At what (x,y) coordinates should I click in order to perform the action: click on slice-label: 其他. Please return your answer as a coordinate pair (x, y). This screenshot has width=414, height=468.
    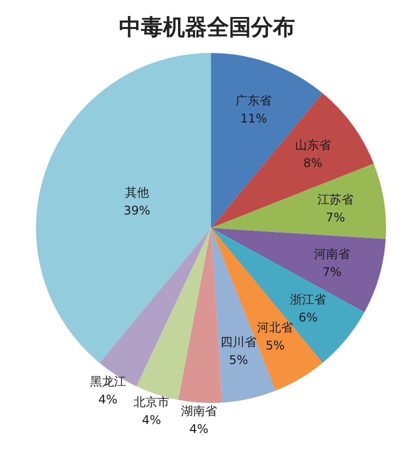
    Looking at the image, I should click on (136, 192).